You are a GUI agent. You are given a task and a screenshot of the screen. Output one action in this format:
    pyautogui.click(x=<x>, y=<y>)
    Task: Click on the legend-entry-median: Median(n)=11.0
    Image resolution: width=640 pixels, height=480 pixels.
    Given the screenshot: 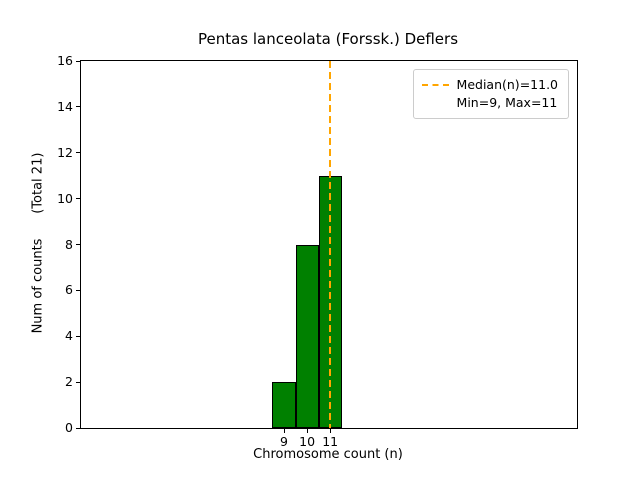 What is the action you would take?
    pyautogui.click(x=489, y=85)
    